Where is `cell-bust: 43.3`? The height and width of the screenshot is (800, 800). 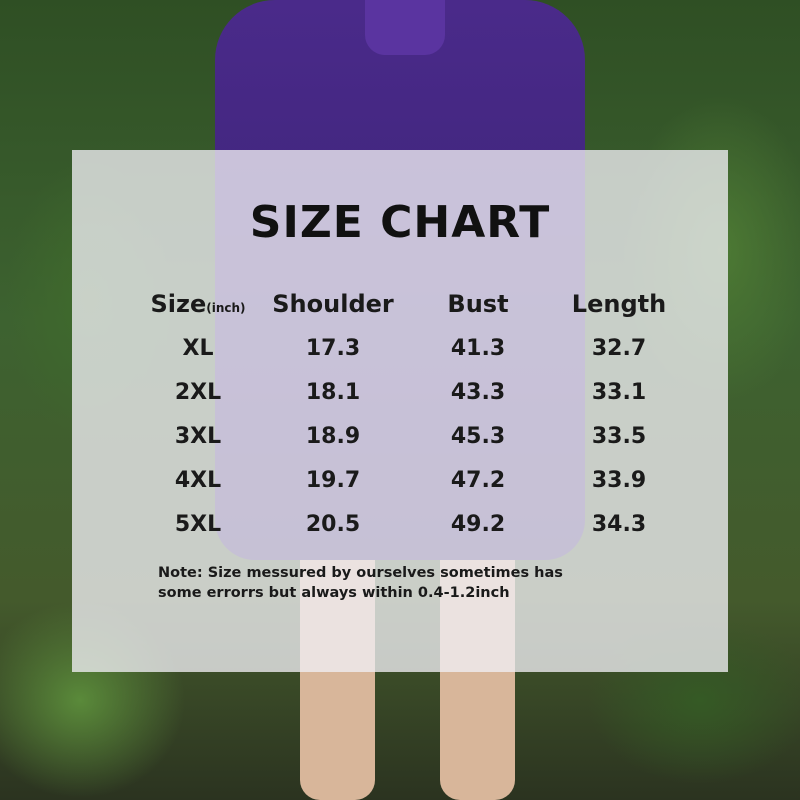 cell-bust: 43.3 is located at coordinates (478, 392).